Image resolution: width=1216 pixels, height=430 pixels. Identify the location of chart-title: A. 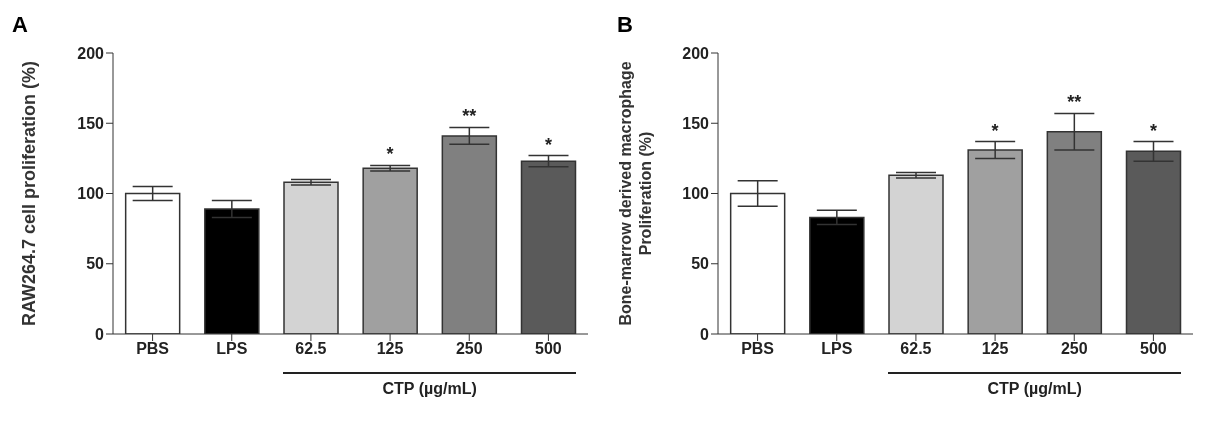
(20, 25).